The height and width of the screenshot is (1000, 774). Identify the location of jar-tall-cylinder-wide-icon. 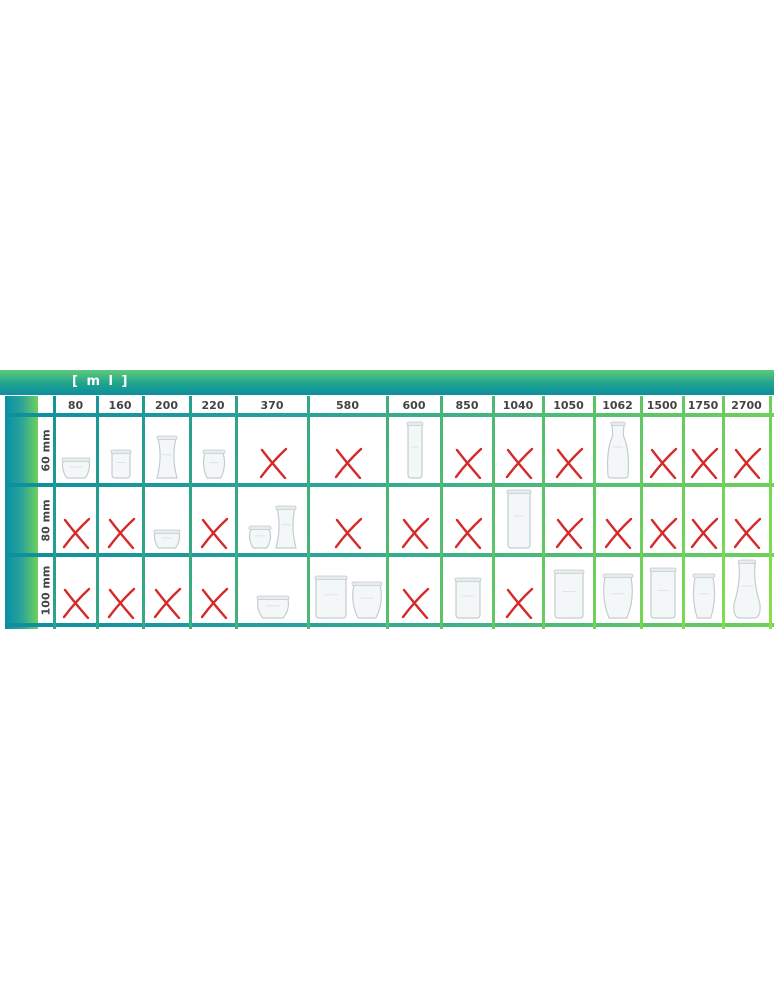
(519, 519).